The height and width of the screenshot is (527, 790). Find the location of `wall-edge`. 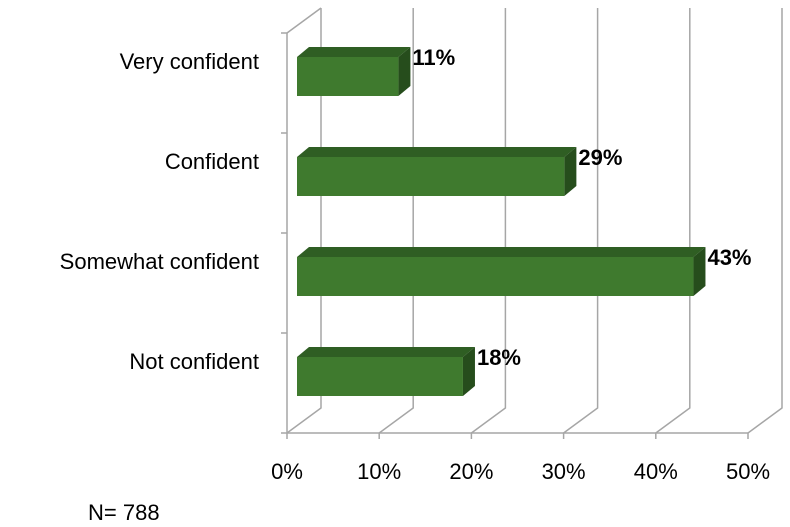

wall-edge is located at coordinates (304, 20).